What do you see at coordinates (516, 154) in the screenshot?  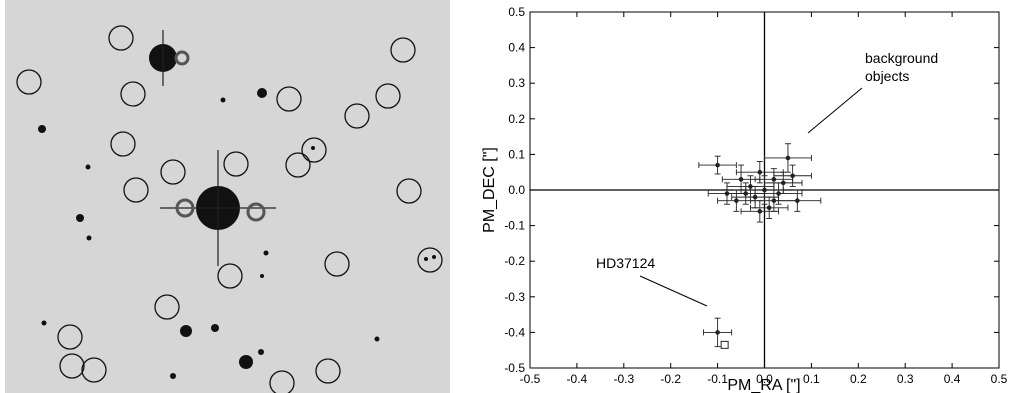 I see `y-tick-label: 0.1` at bounding box center [516, 154].